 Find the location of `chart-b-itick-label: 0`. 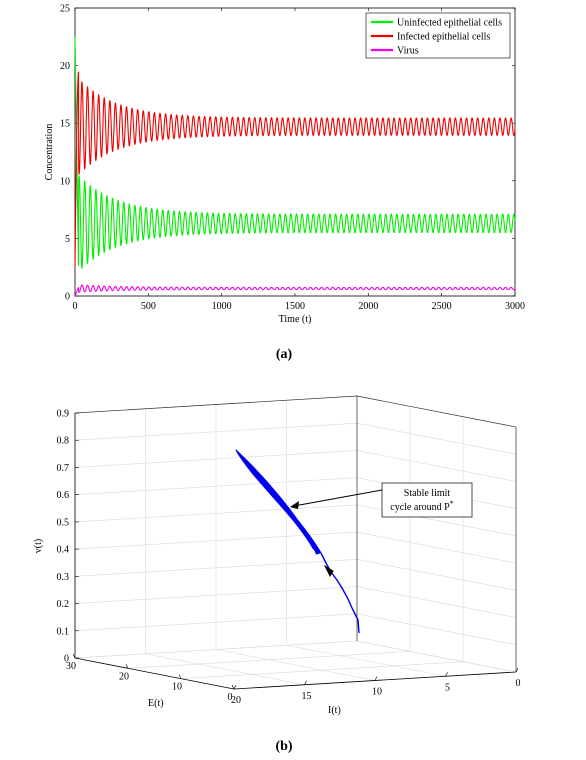

chart-b-itick-label: 0 is located at coordinates (518, 683).